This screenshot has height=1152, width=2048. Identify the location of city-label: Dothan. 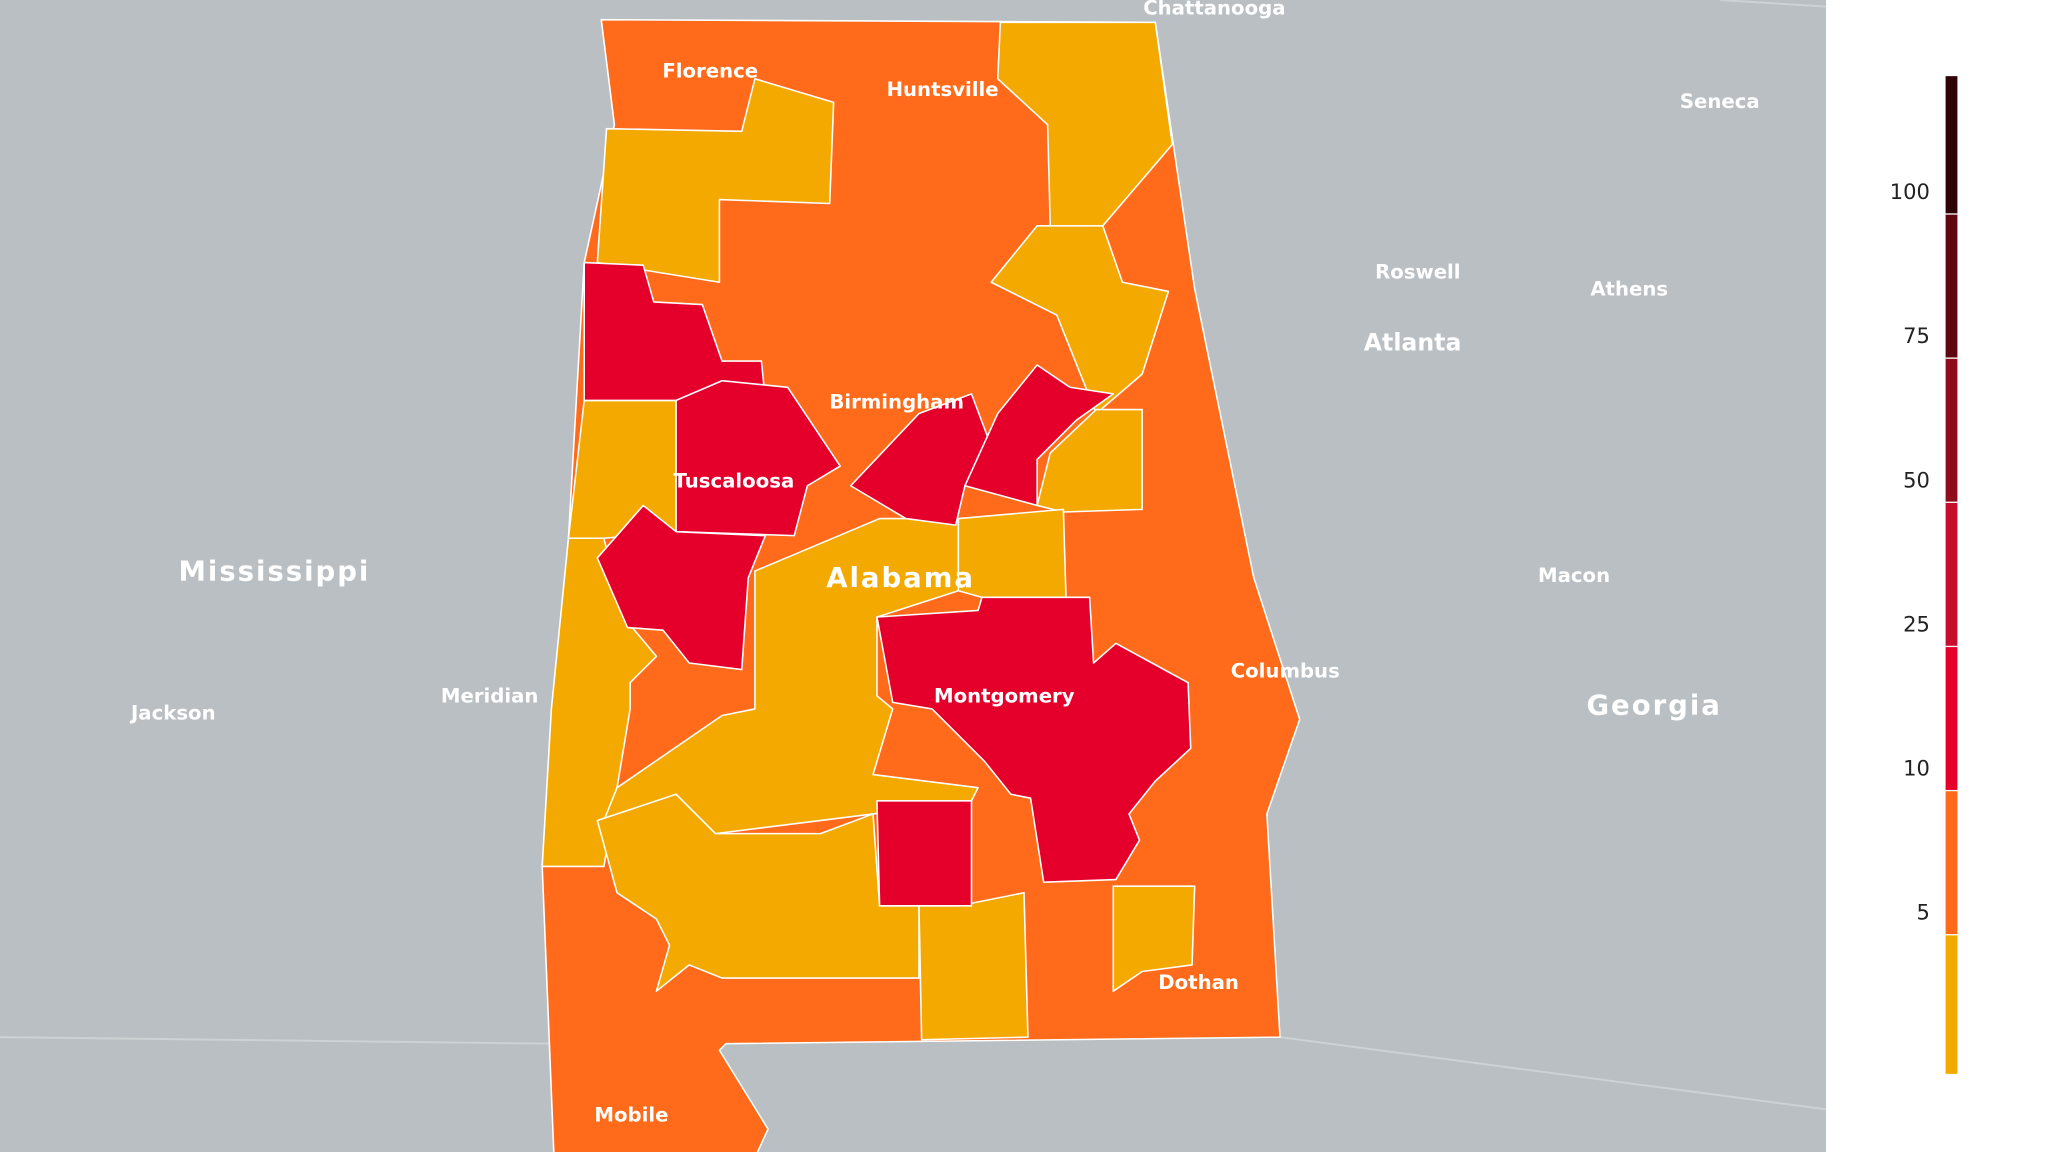
(1198, 982).